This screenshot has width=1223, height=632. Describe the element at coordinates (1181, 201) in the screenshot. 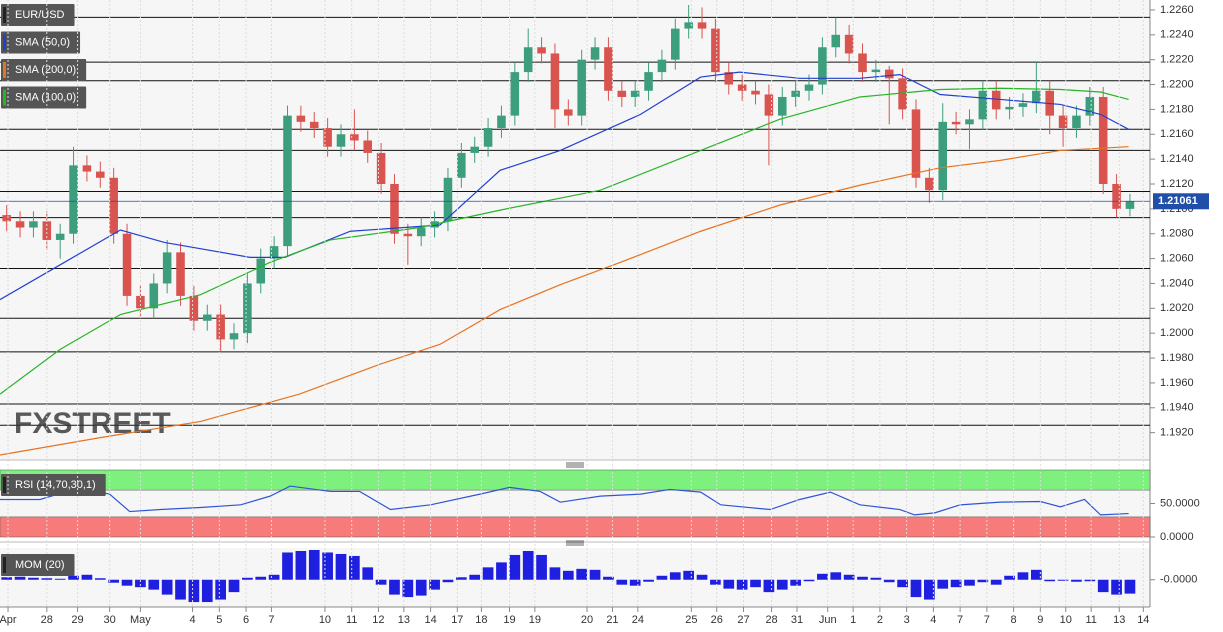

I see `last-price-box` at that location.